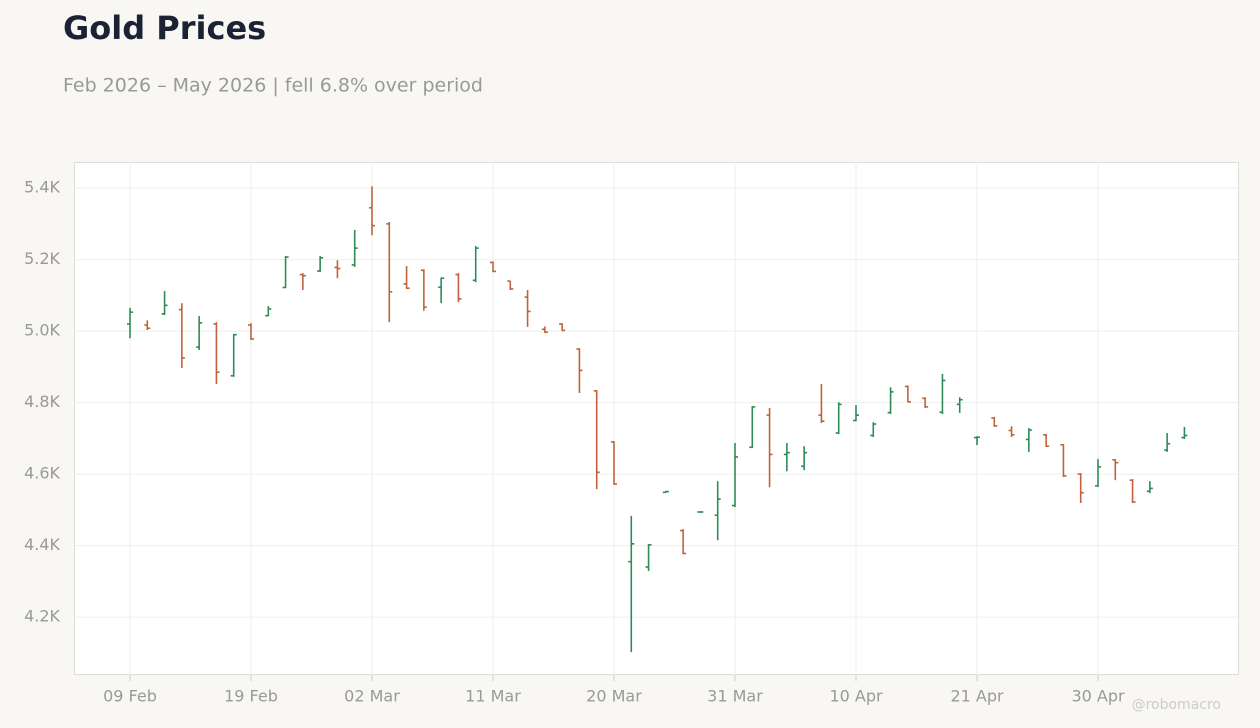 The image size is (1260, 728). Describe the element at coordinates (42, 544) in the screenshot. I see `y-tick-label: 4.4K` at that location.